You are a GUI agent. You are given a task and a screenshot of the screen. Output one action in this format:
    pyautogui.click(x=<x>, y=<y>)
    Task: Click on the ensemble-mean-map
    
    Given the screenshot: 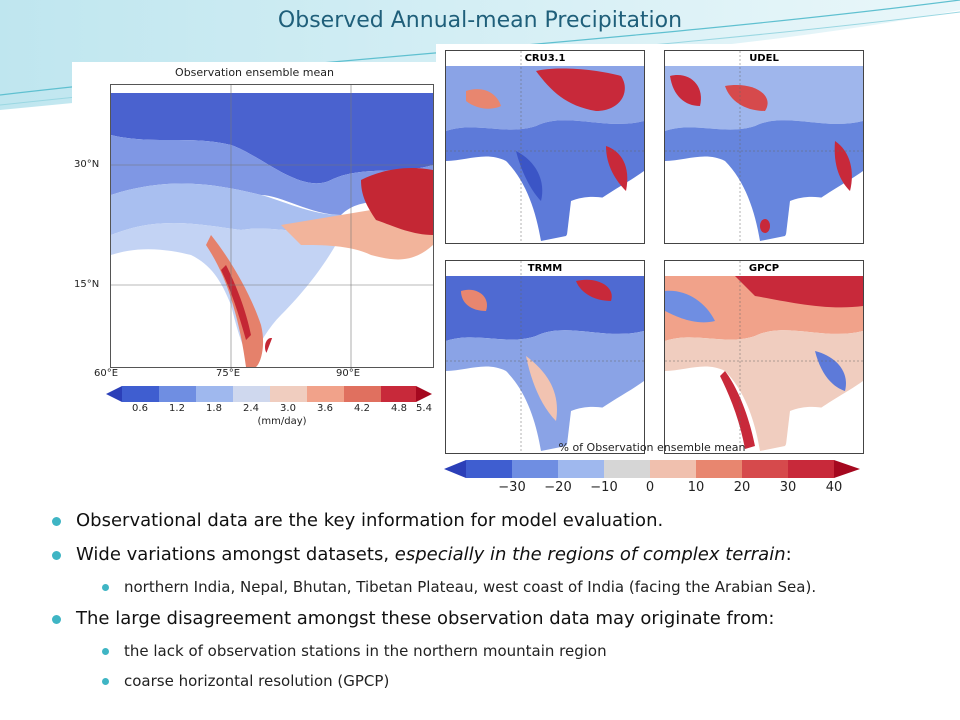 What is the action you would take?
    pyautogui.click(x=272, y=226)
    